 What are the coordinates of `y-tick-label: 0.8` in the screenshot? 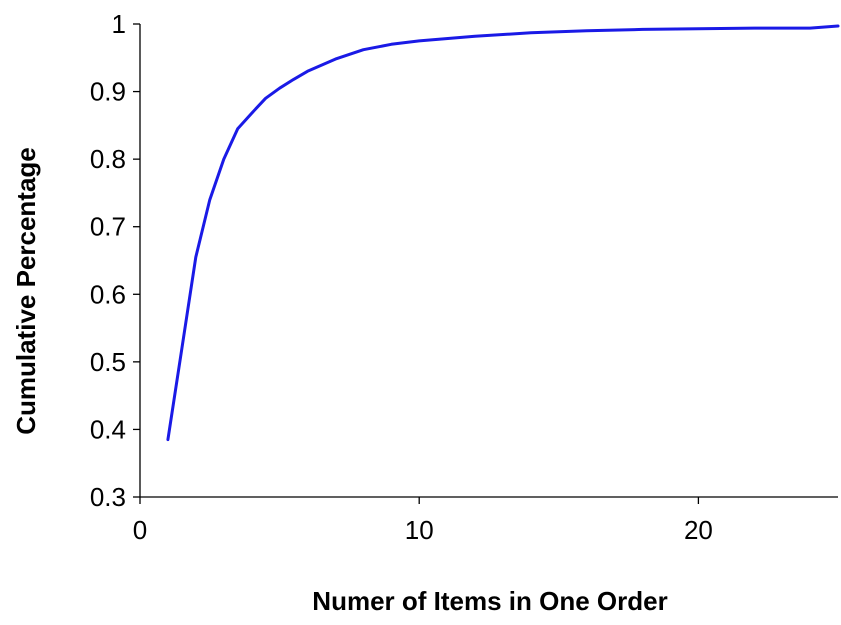 It's located at (108, 159).